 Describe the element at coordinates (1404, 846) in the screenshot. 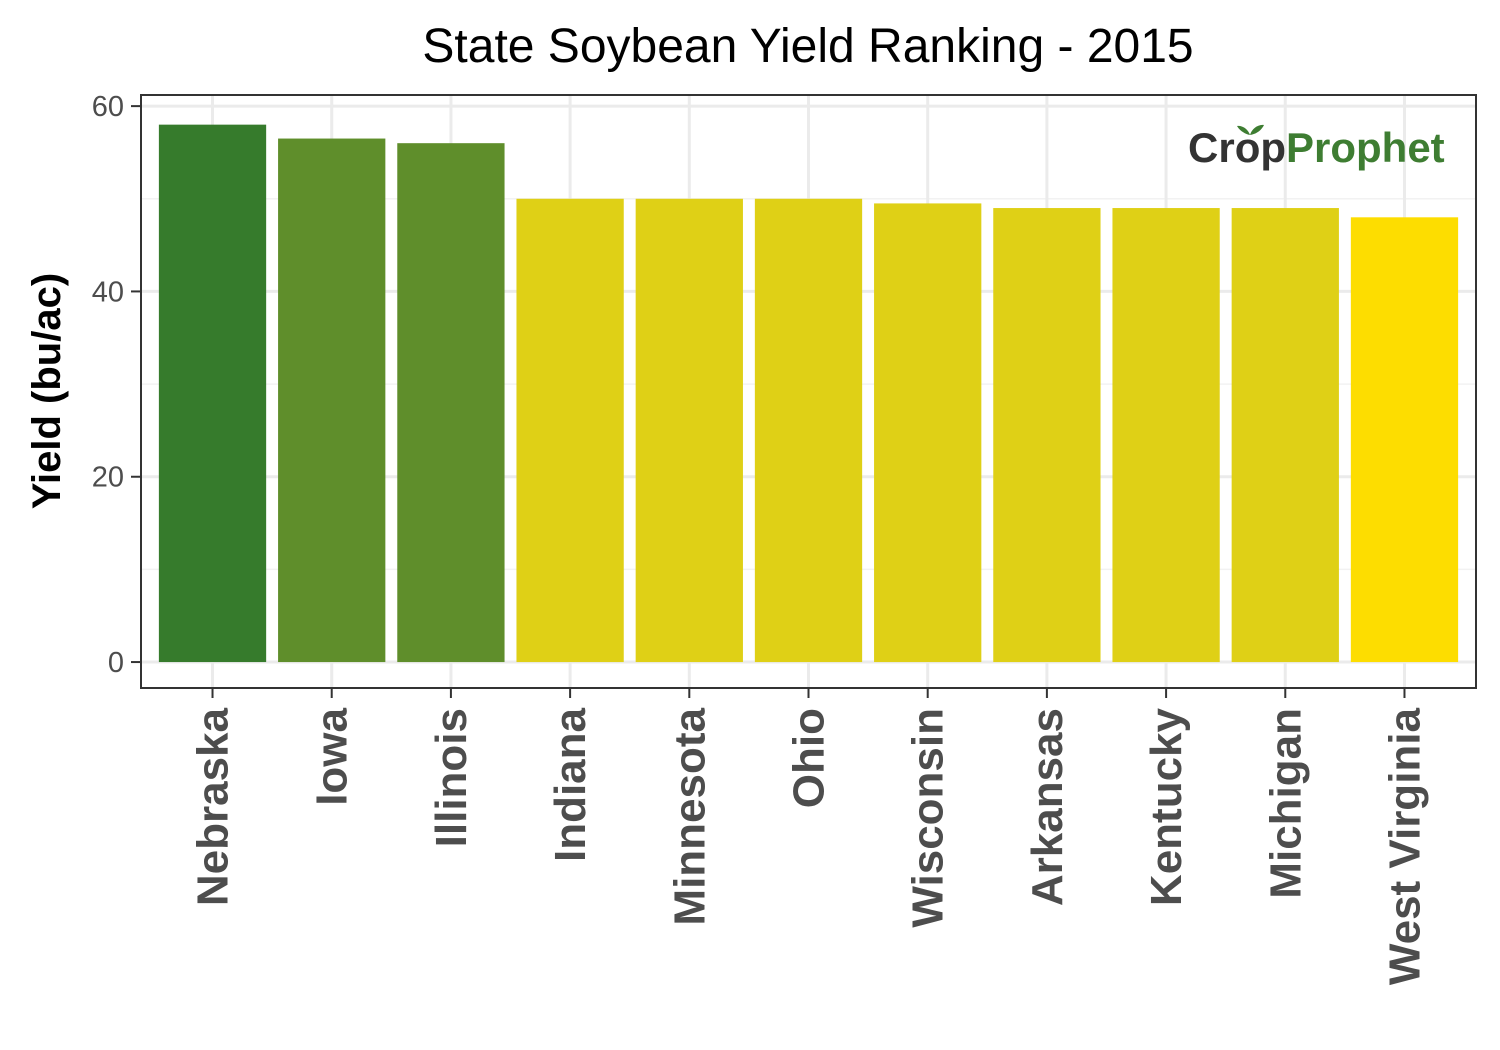

I see `x-tick-label-west-virginia: West Virginia` at that location.